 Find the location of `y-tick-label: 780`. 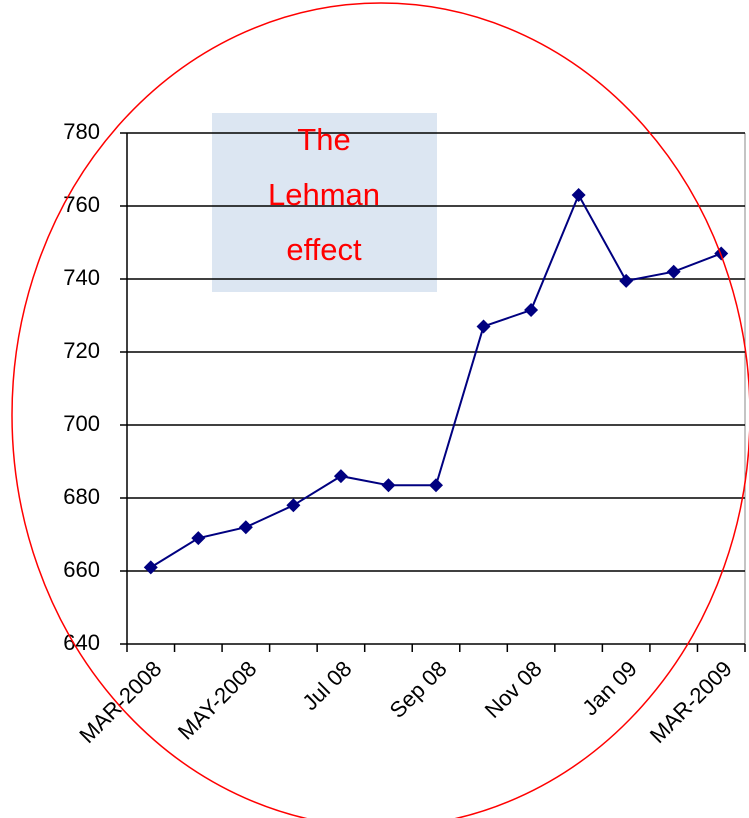

y-tick-label: 780 is located at coordinates (81, 131).